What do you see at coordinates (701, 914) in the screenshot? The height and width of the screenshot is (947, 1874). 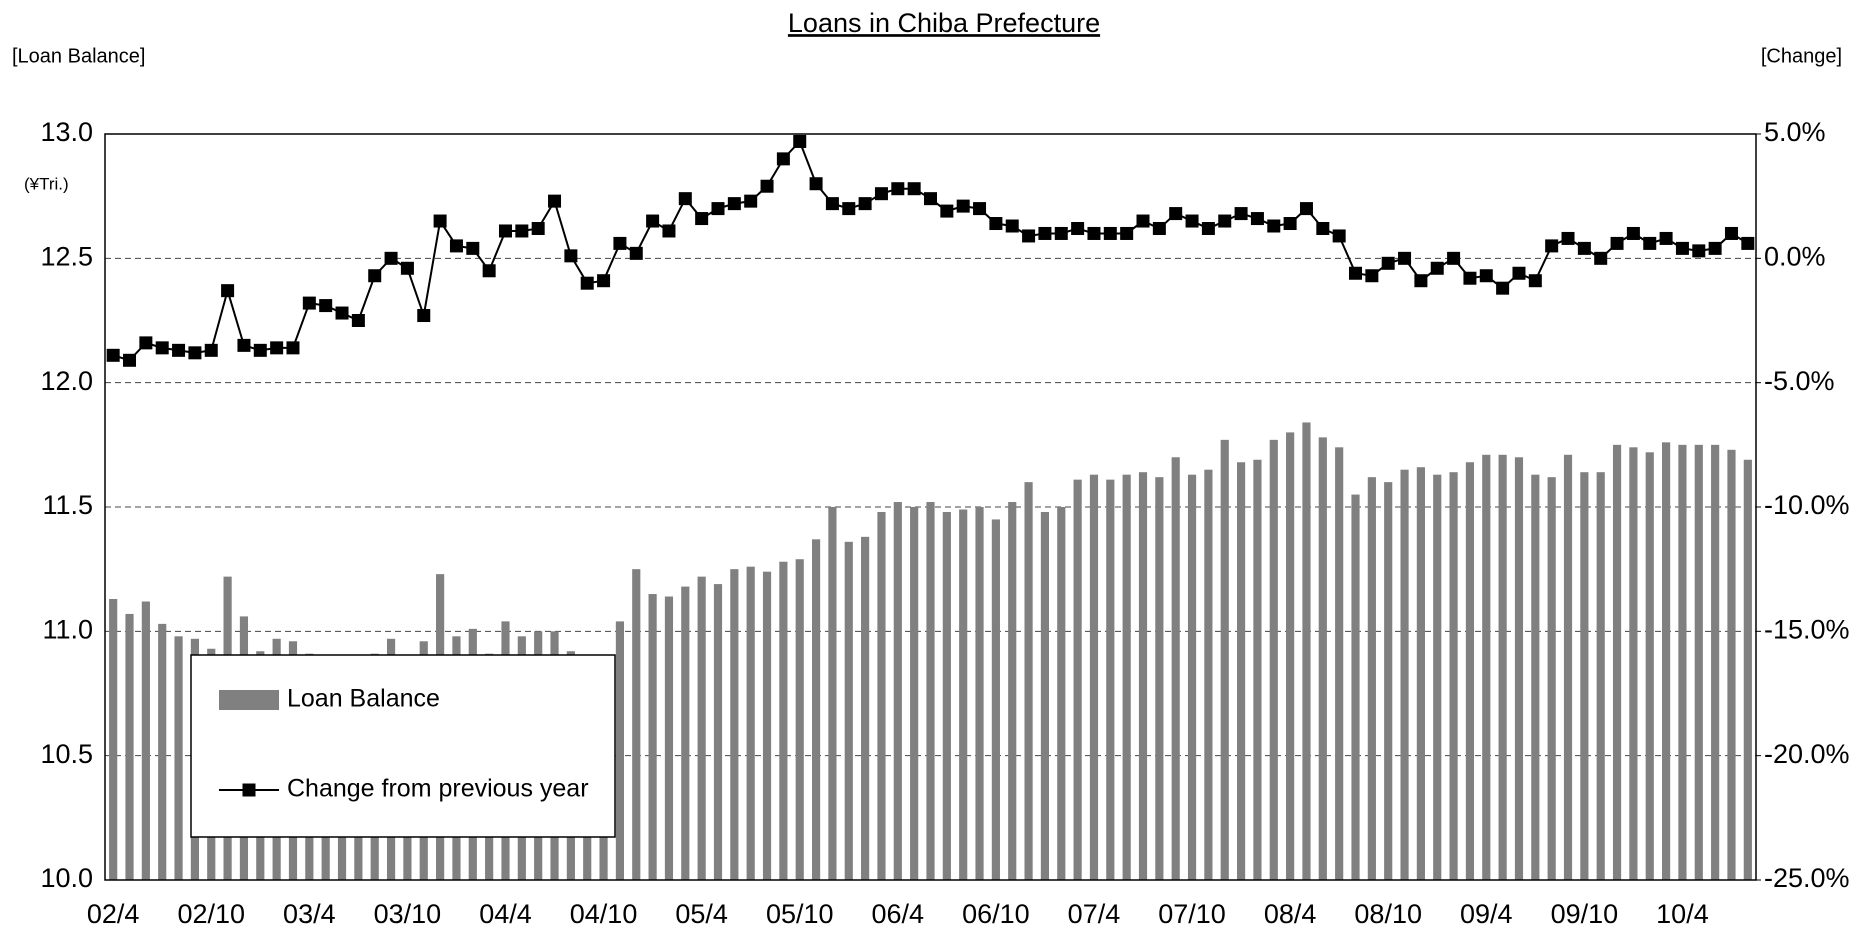 I see `x-tick-label: 05/4` at bounding box center [701, 914].